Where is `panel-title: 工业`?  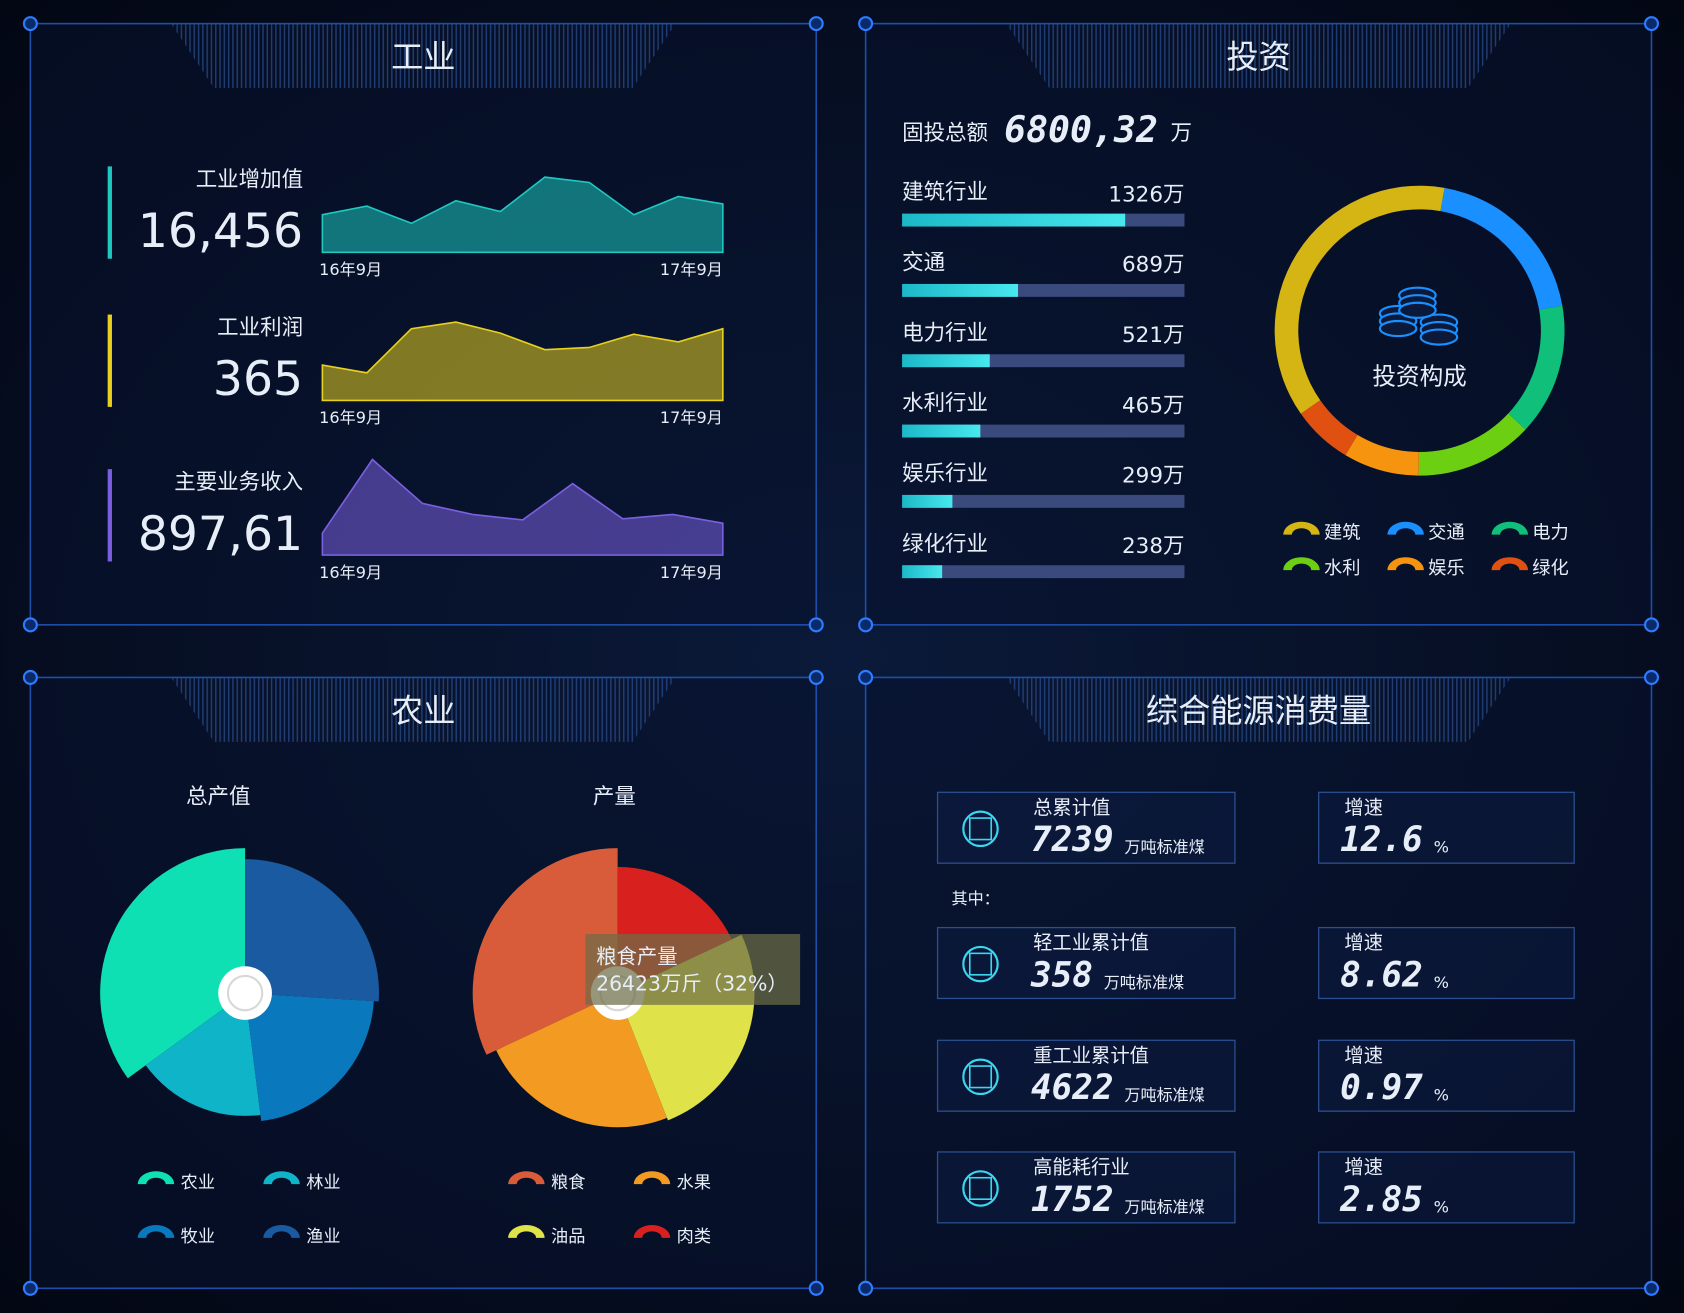 panel-title: 工业 is located at coordinates (423, 57).